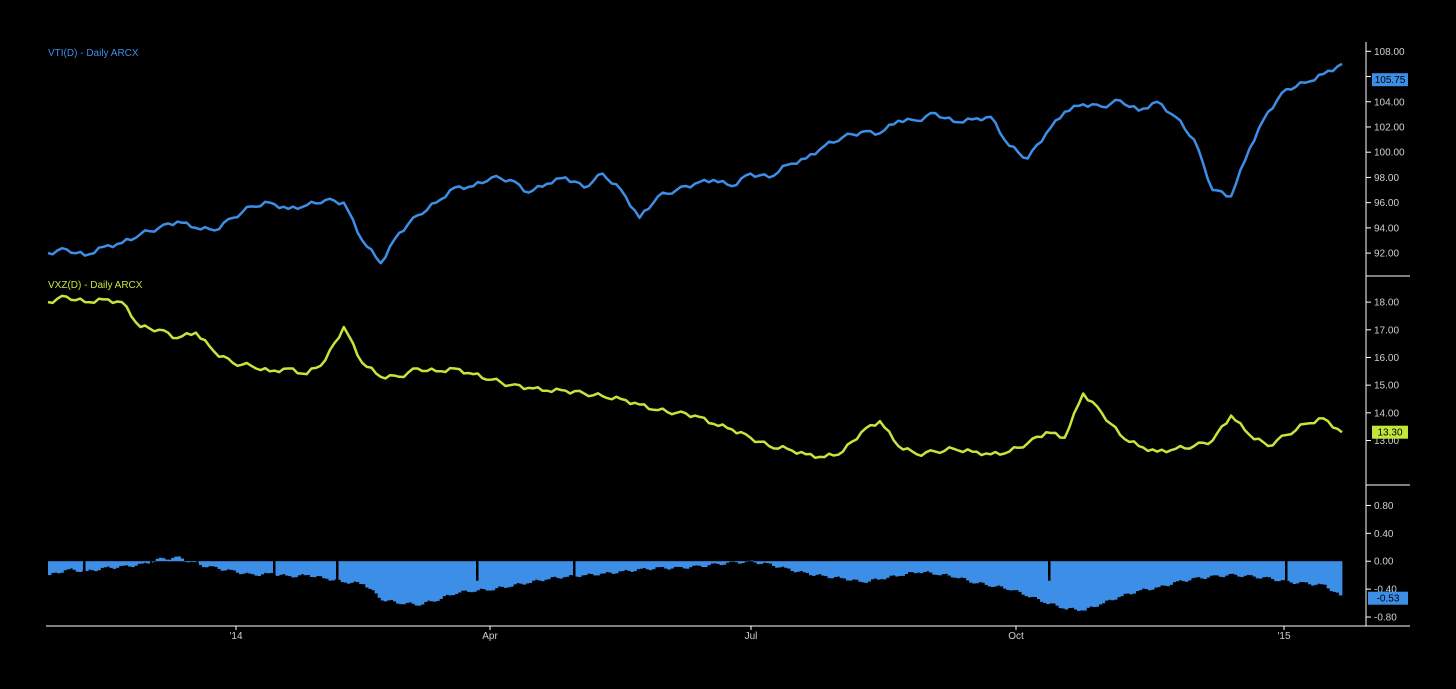 This screenshot has height=689, width=1456. What do you see at coordinates (1382, 372) in the screenshot?
I see `vxz-axis-ticks: 13.00 14.00 15.00 16.00 17.00 18.00` at bounding box center [1382, 372].